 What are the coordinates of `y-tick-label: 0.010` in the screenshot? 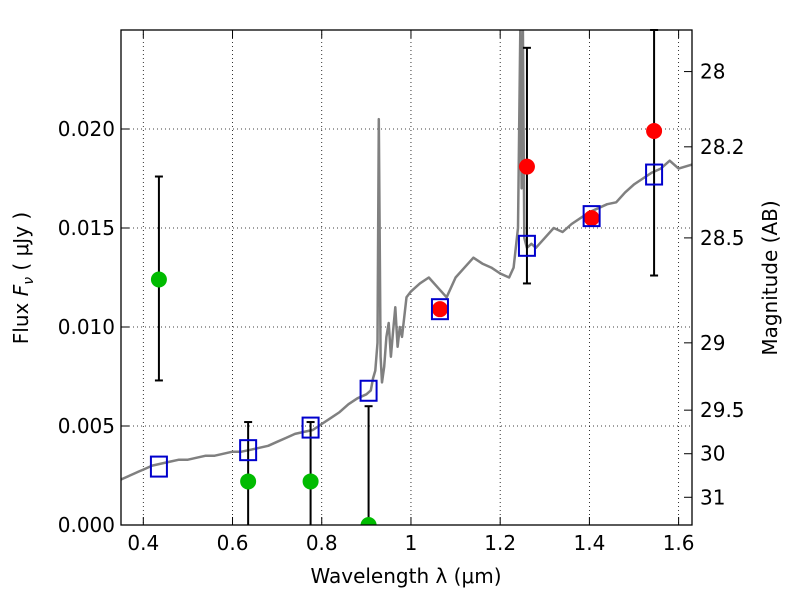 It's located at (86, 327).